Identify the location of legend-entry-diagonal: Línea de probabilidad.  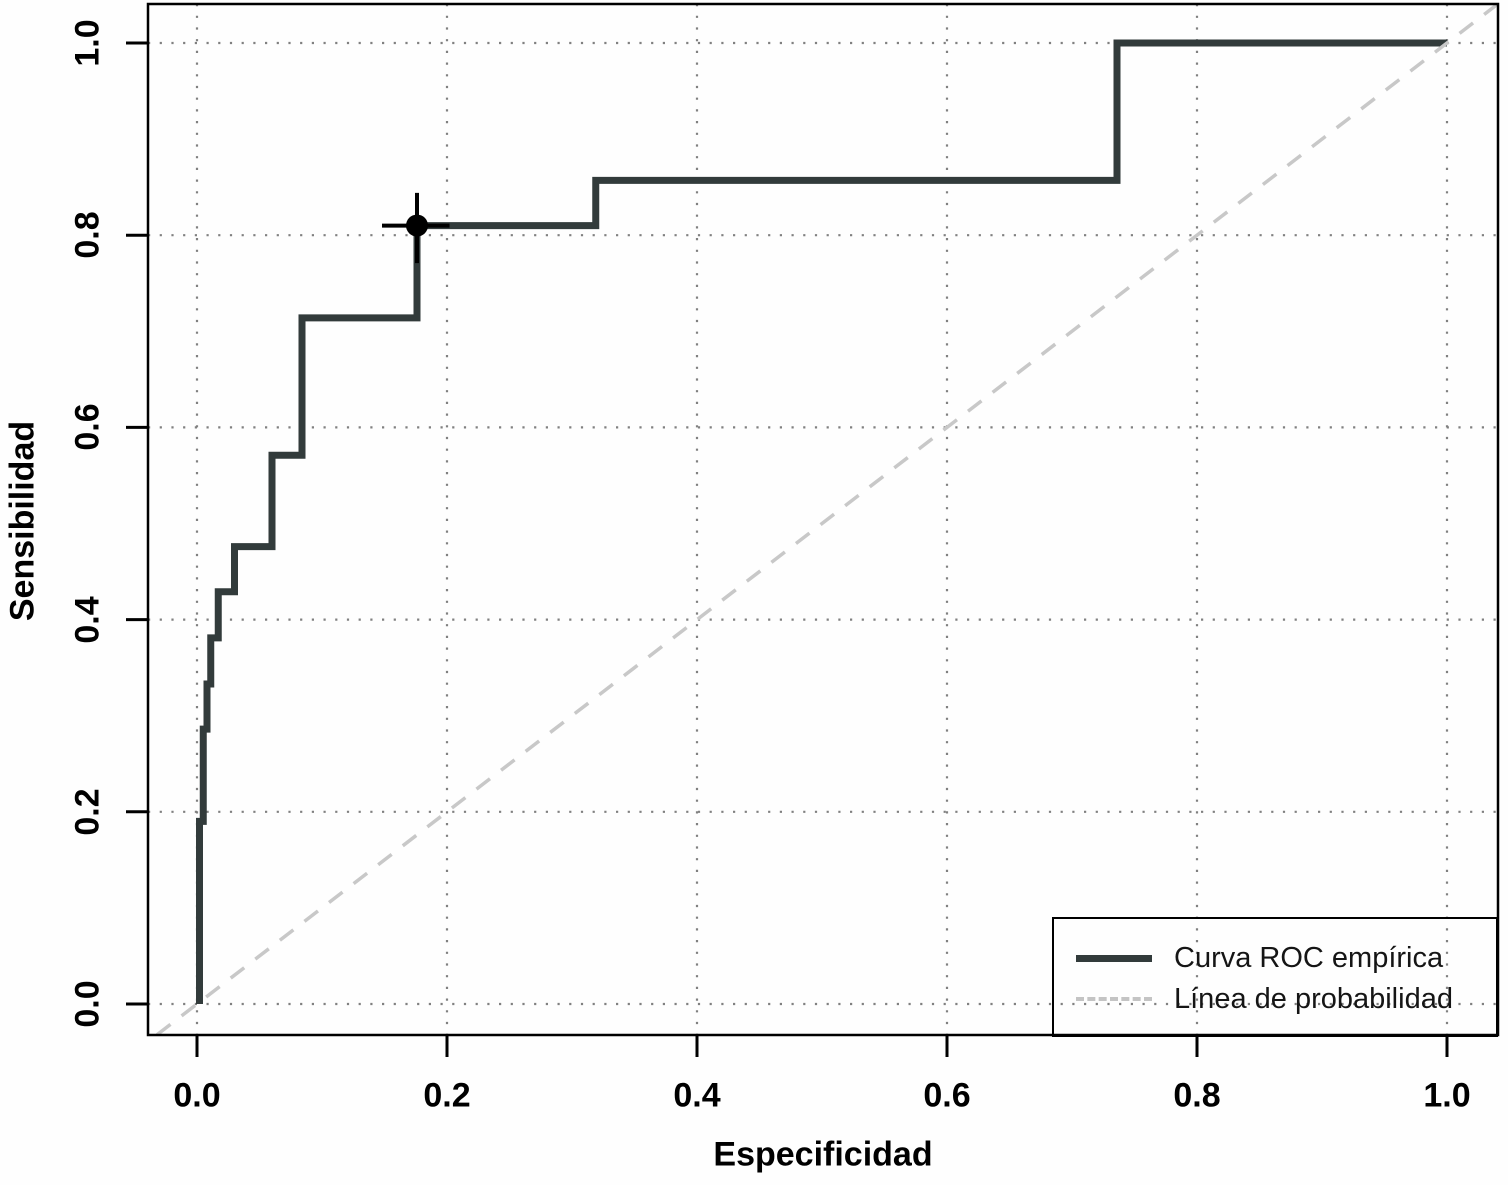
(1275, 999).